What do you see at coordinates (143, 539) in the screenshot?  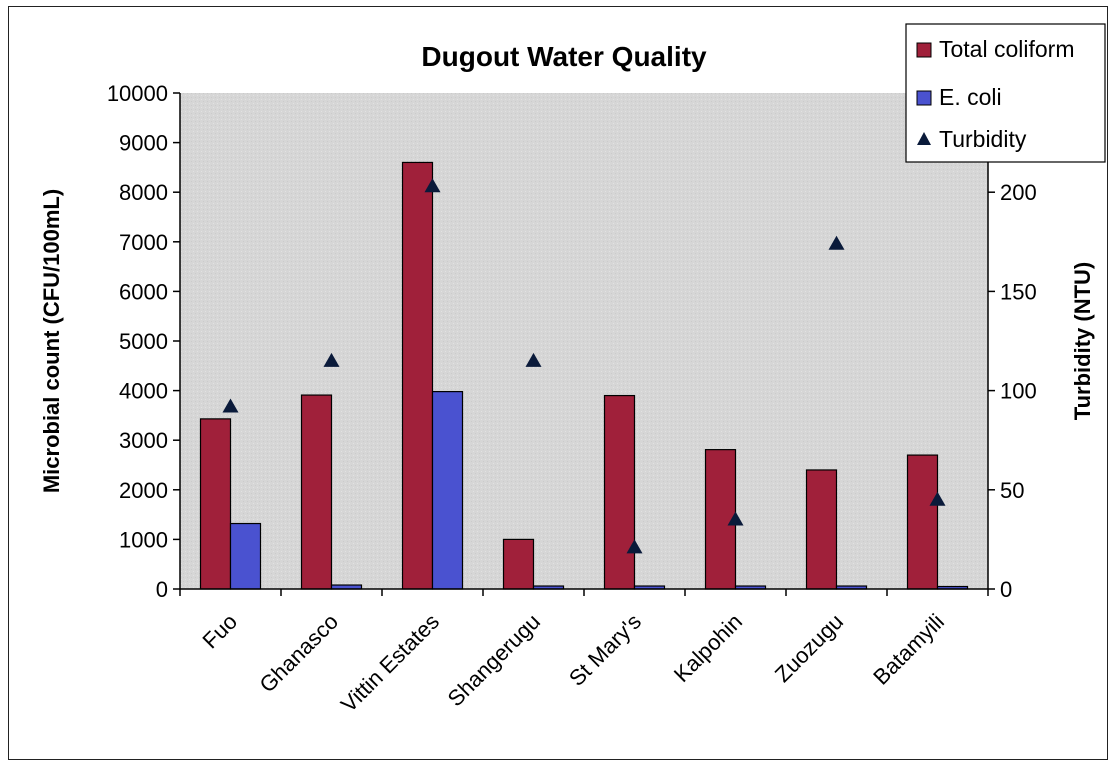 I see `y-tick-label-1000: 1000` at bounding box center [143, 539].